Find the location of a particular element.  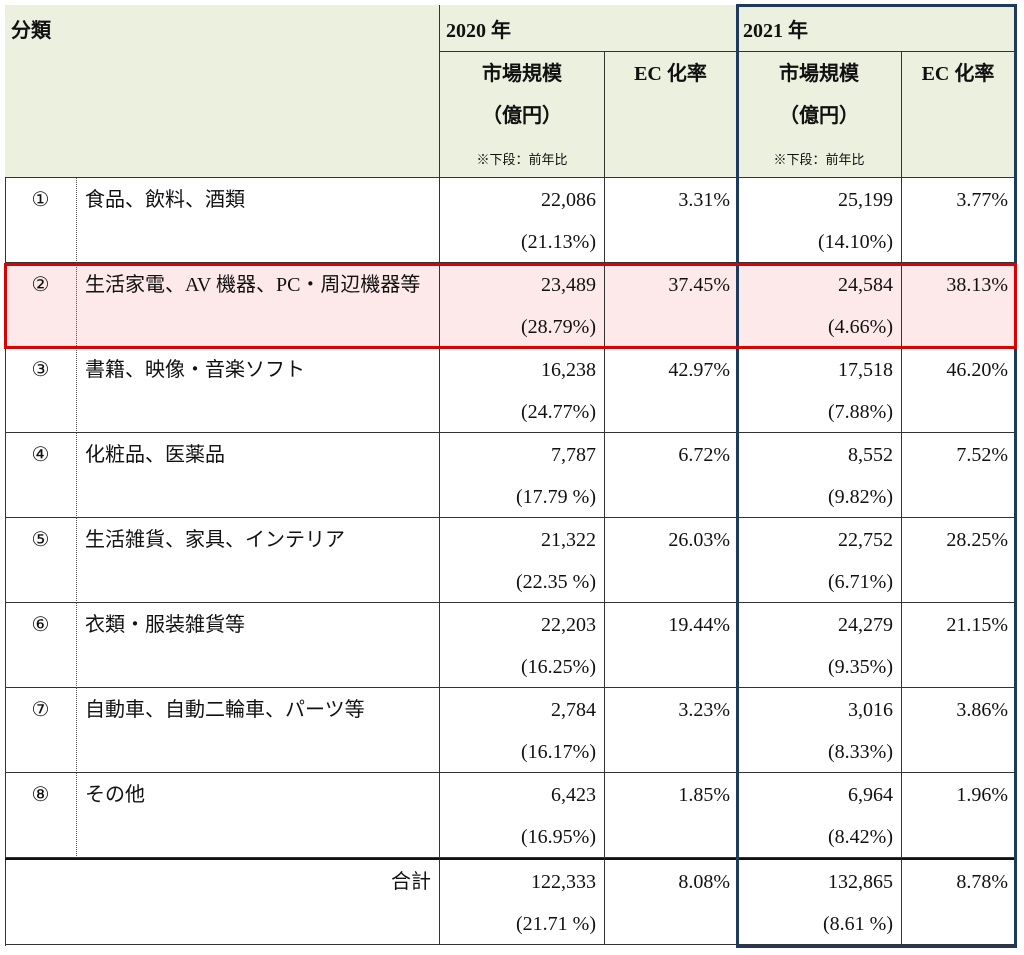

ec-cell: 37.45% is located at coordinates (671, 305).